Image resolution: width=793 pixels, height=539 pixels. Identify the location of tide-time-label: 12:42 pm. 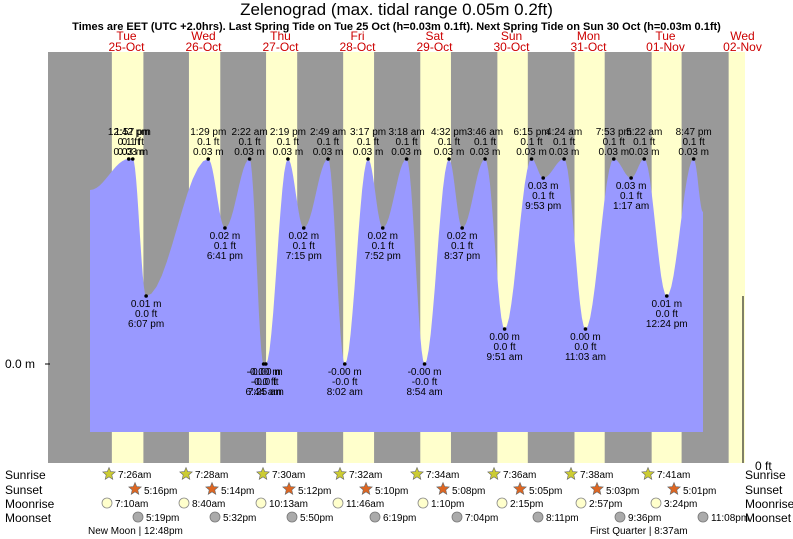
(129, 132).